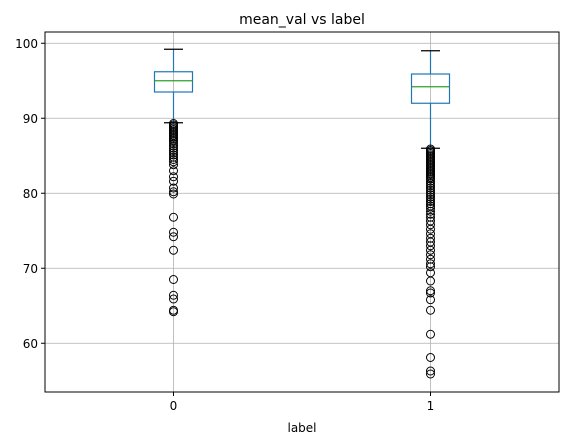 The width and height of the screenshot is (568, 445). I want to click on y-tick-label: 100, so click(26, 44).